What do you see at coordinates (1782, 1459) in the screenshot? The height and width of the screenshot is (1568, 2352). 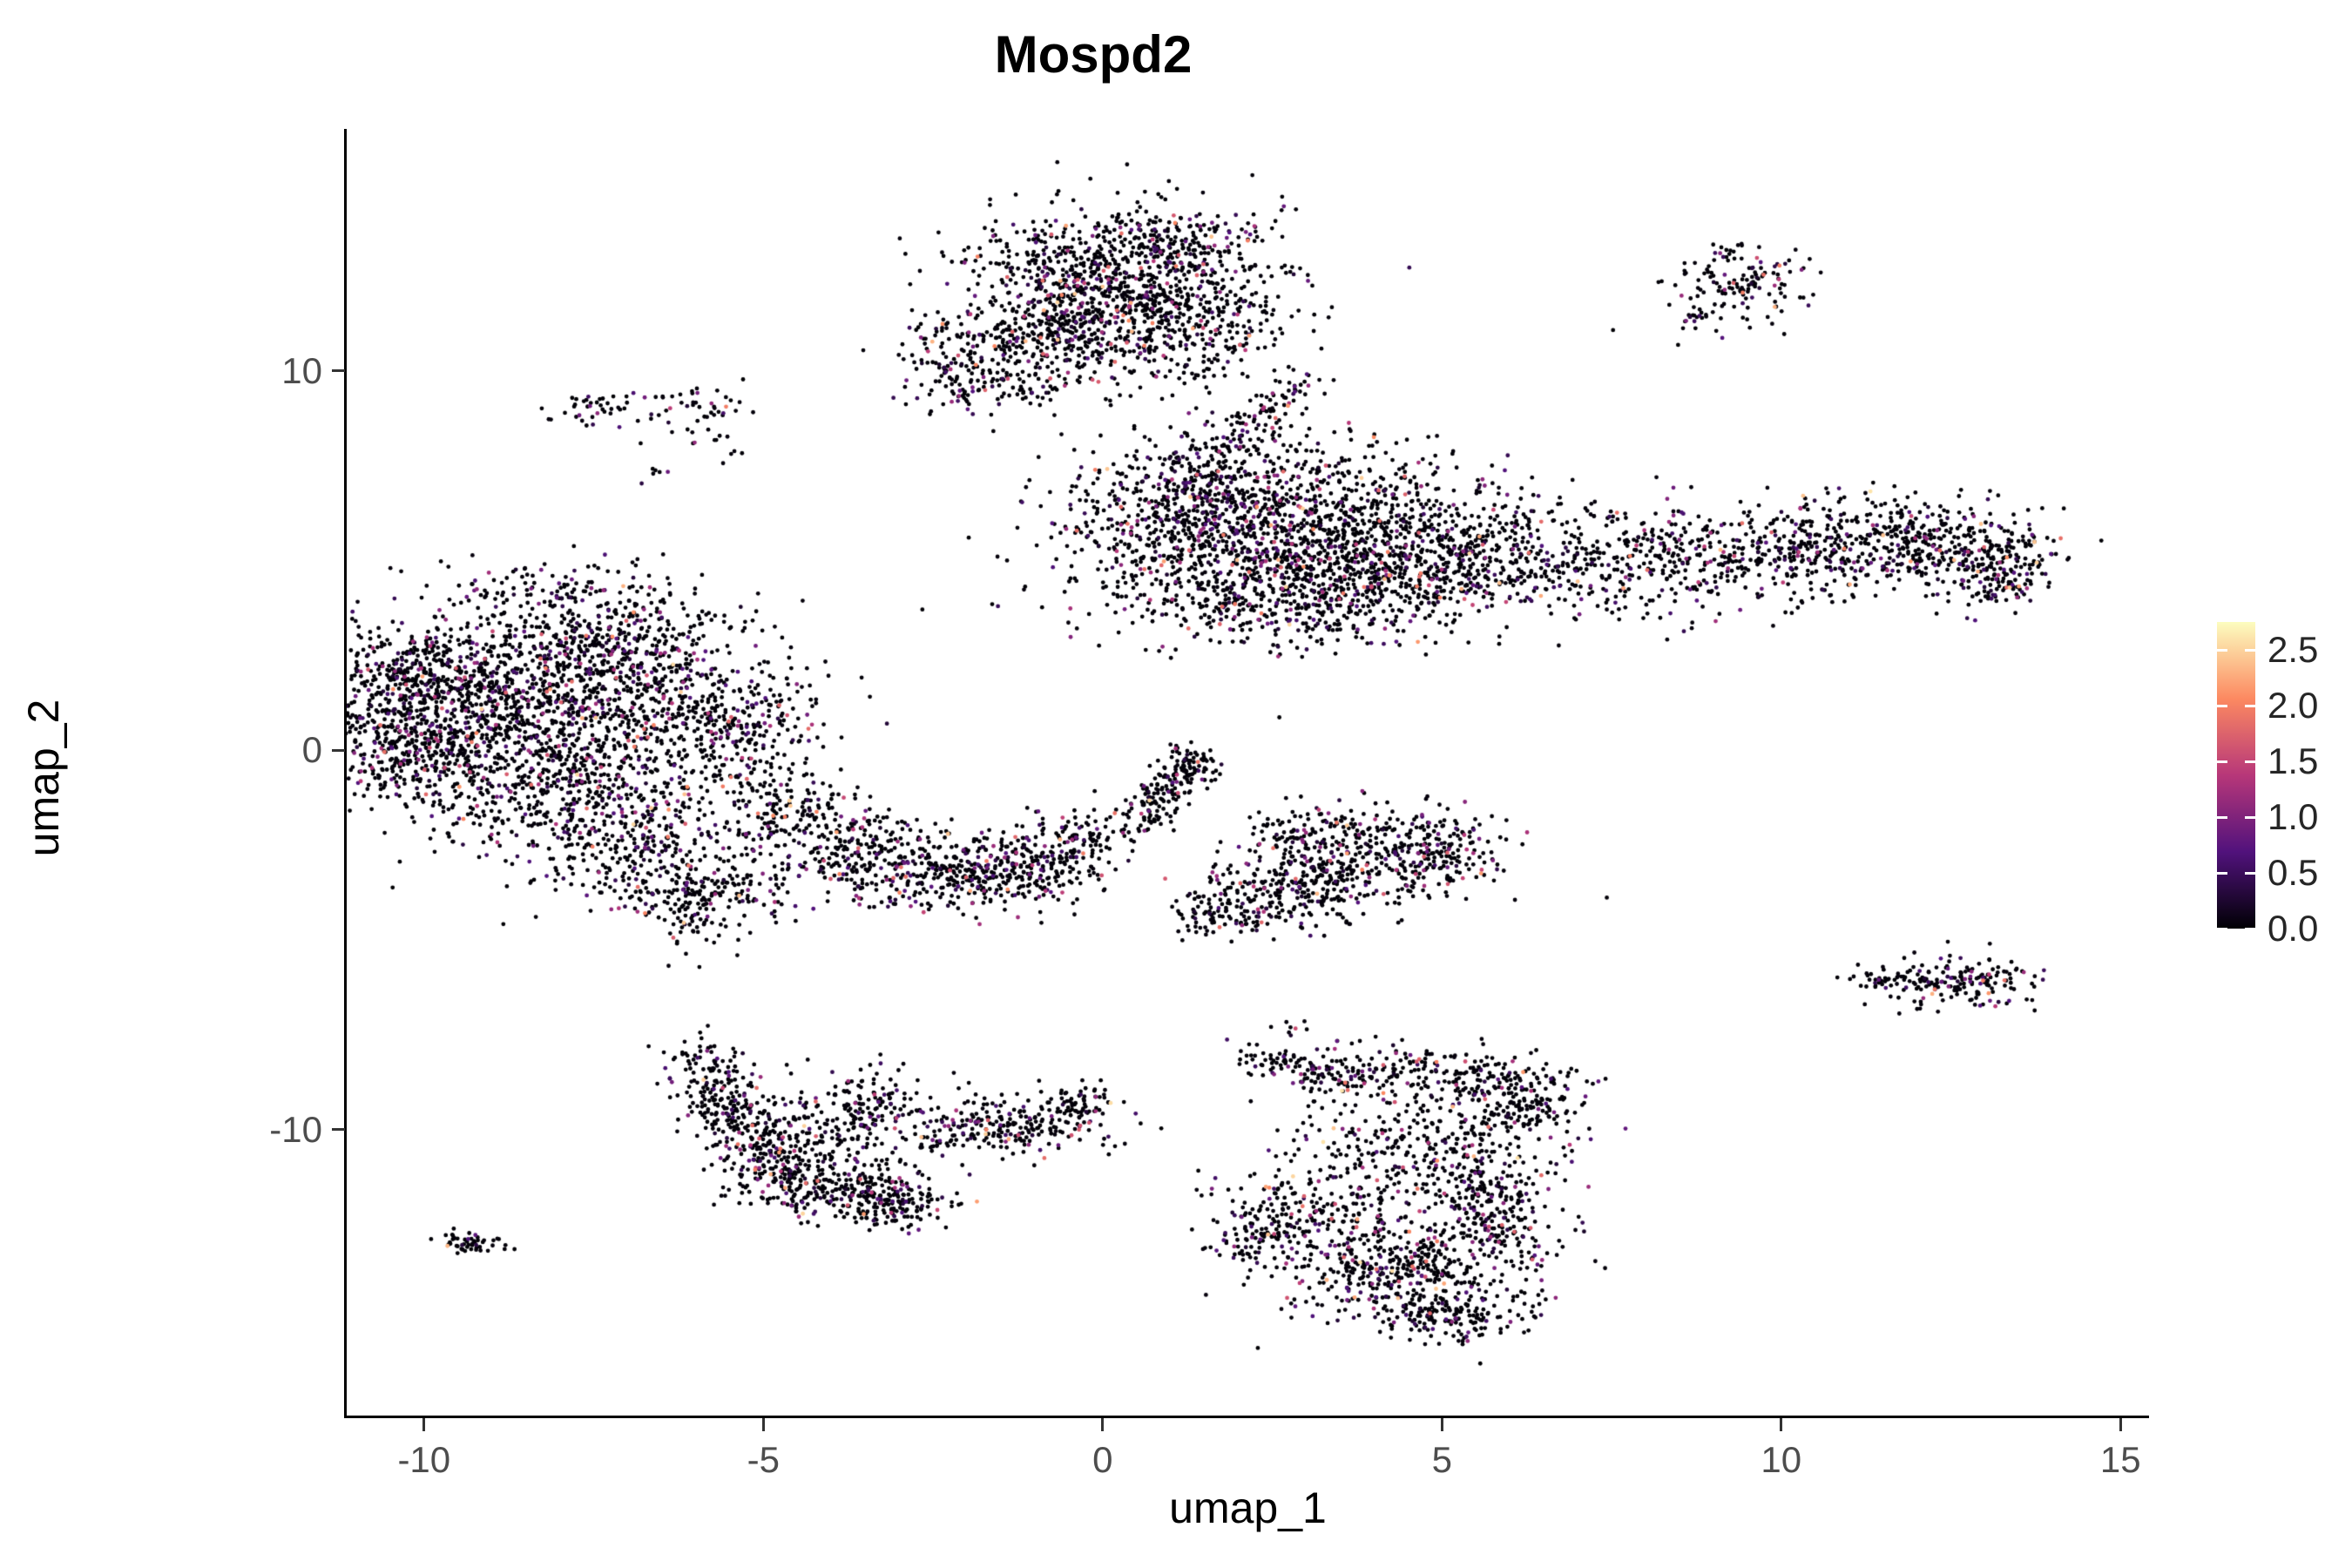 I see `x-tick-label: 10` at bounding box center [1782, 1459].